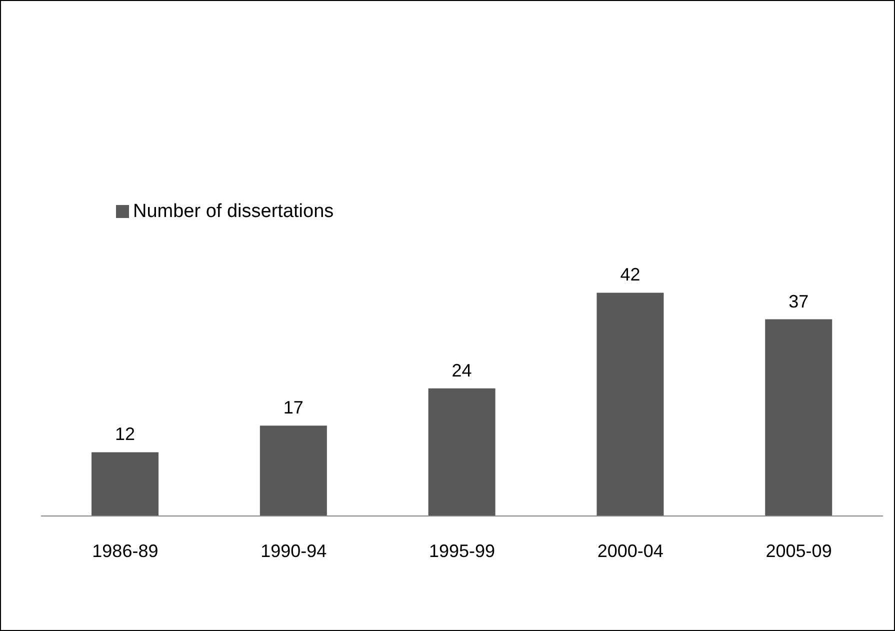 The image size is (895, 631). What do you see at coordinates (125, 434) in the screenshot?
I see `data-label: 12` at bounding box center [125, 434].